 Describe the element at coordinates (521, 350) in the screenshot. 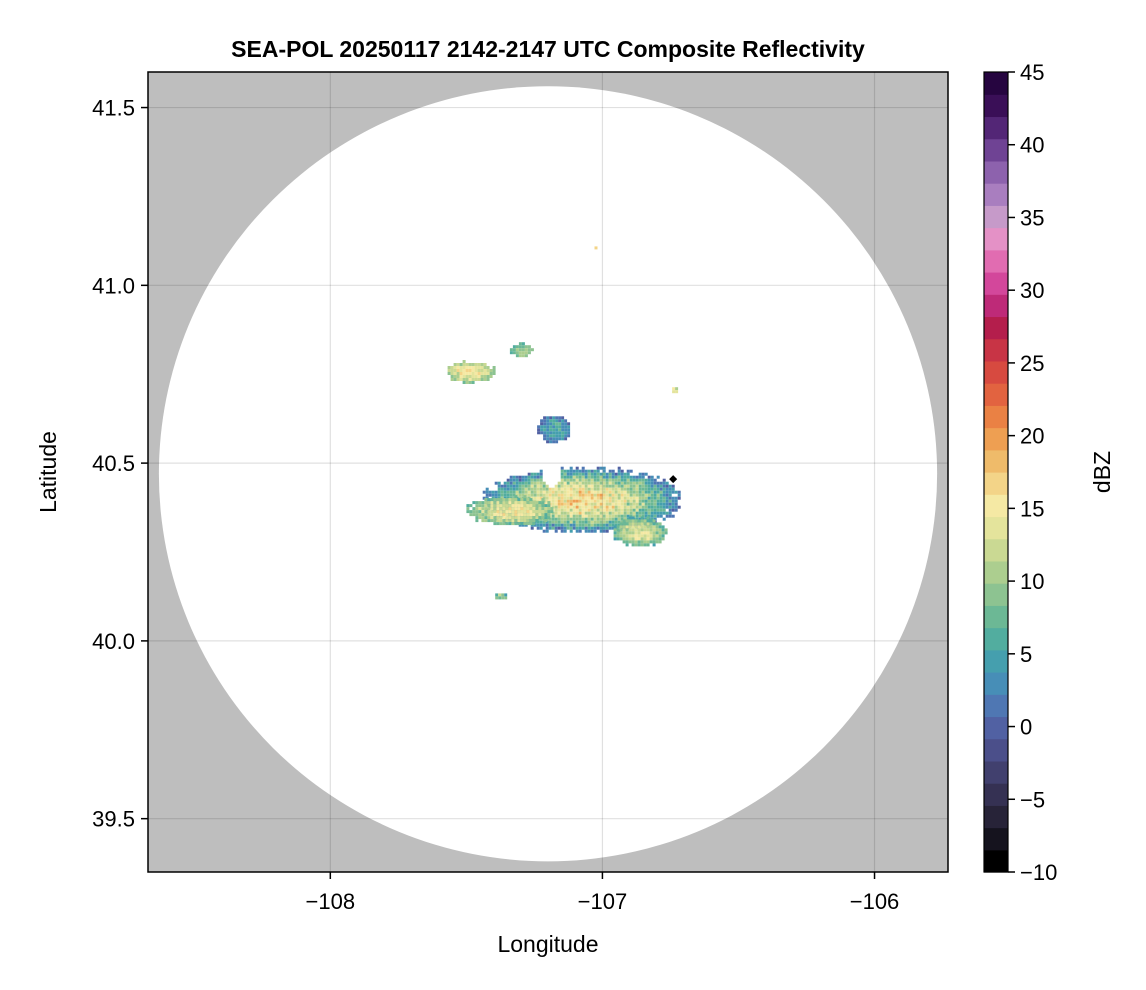

I see `echo-region-north-speckles` at that location.